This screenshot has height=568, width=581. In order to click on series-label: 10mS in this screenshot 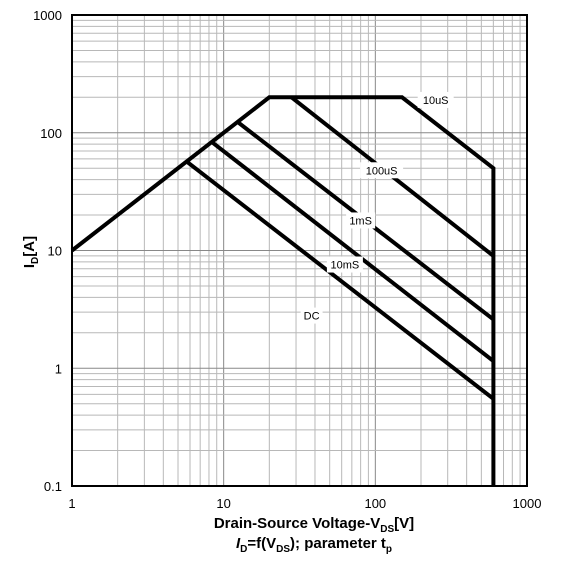, I will do `click(345, 266)`.